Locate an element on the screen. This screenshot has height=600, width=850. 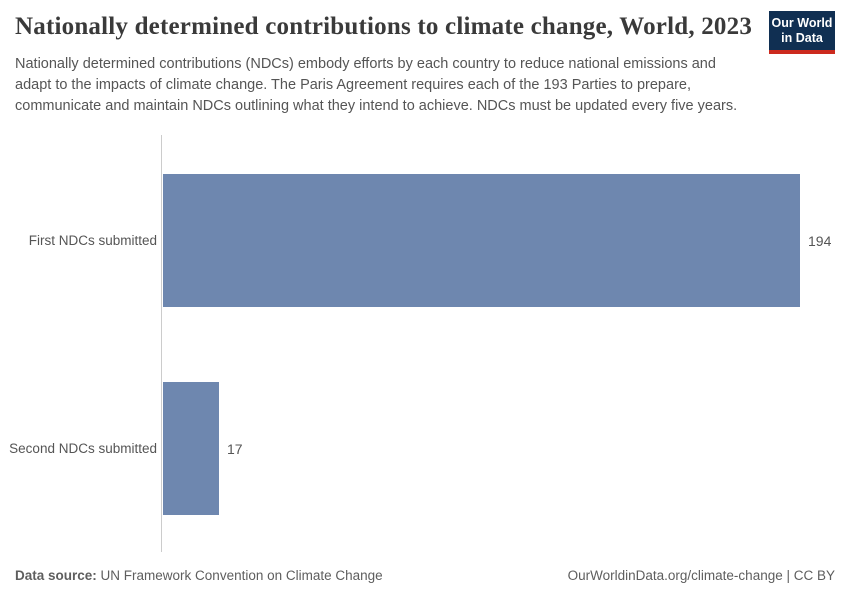
bar-row-second-ndcs: 17 is located at coordinates (203, 448).